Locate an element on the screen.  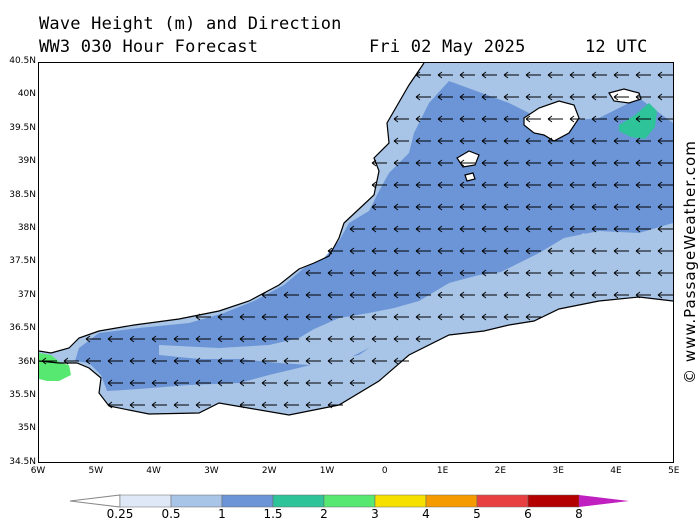
color-legend is located at coordinates (349, 501).